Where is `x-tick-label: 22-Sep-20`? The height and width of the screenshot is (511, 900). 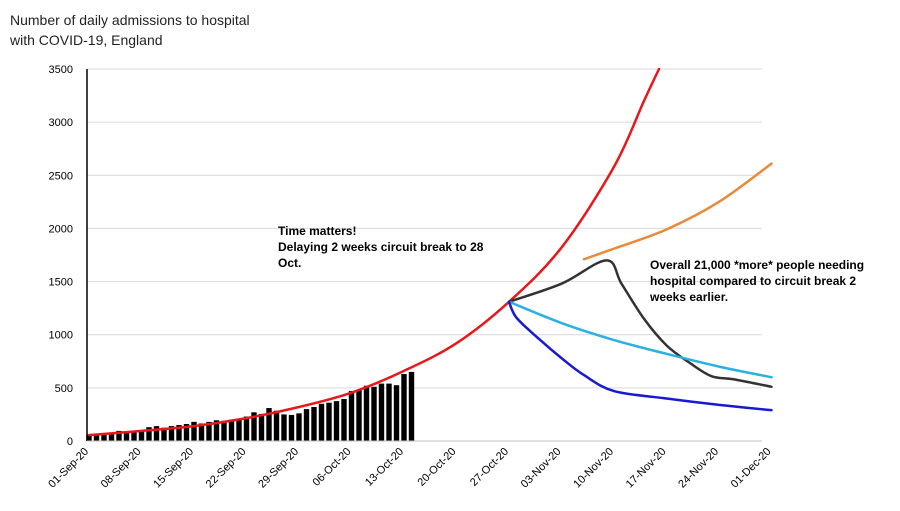 x-tick-label: 22-Sep-20 is located at coordinates (226, 468).